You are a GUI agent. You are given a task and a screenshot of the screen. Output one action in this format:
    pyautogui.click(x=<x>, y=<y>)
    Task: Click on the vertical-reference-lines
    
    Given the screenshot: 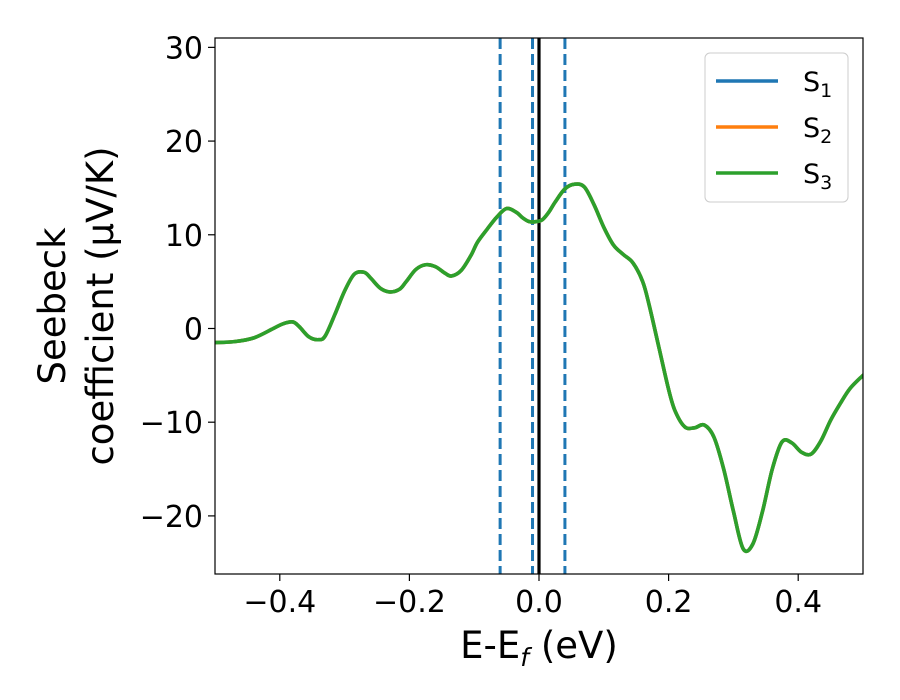 What is the action you would take?
    pyautogui.click(x=532, y=306)
    